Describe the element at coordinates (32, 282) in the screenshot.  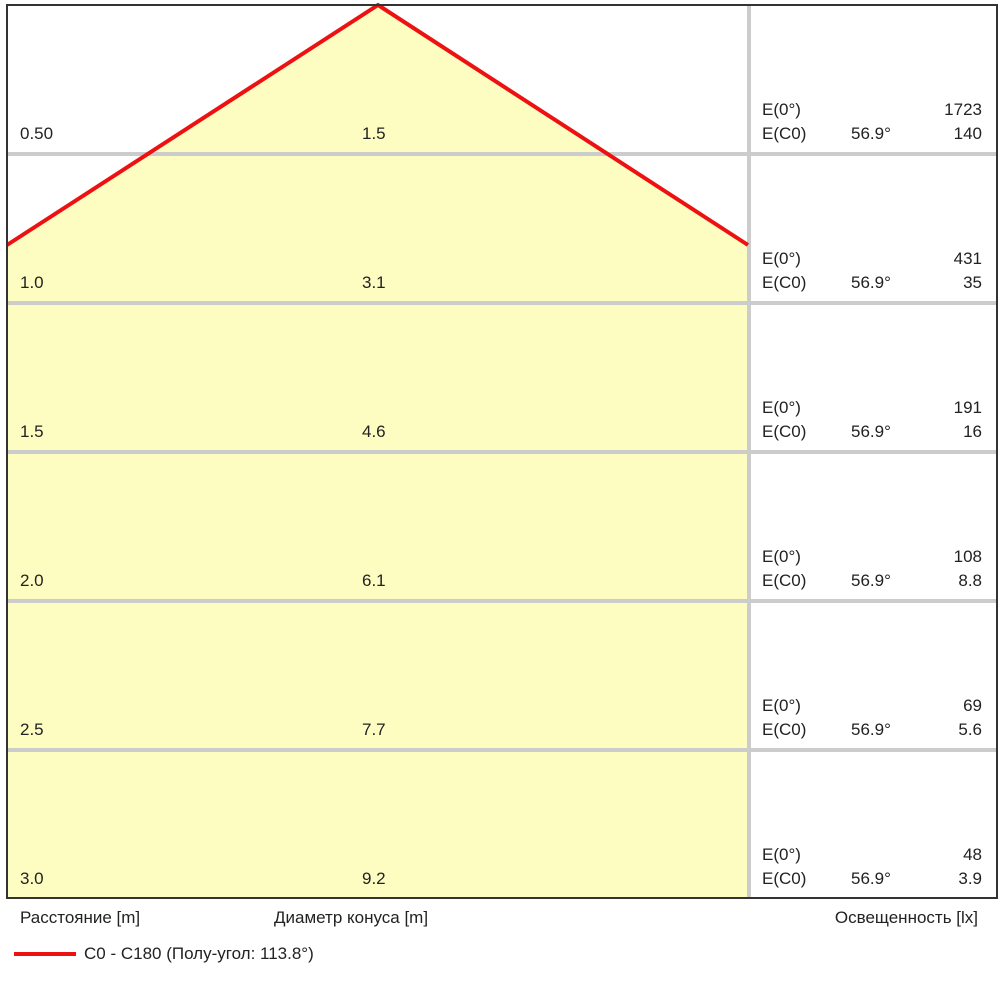
I see `row-distance: 1.0` at that location.